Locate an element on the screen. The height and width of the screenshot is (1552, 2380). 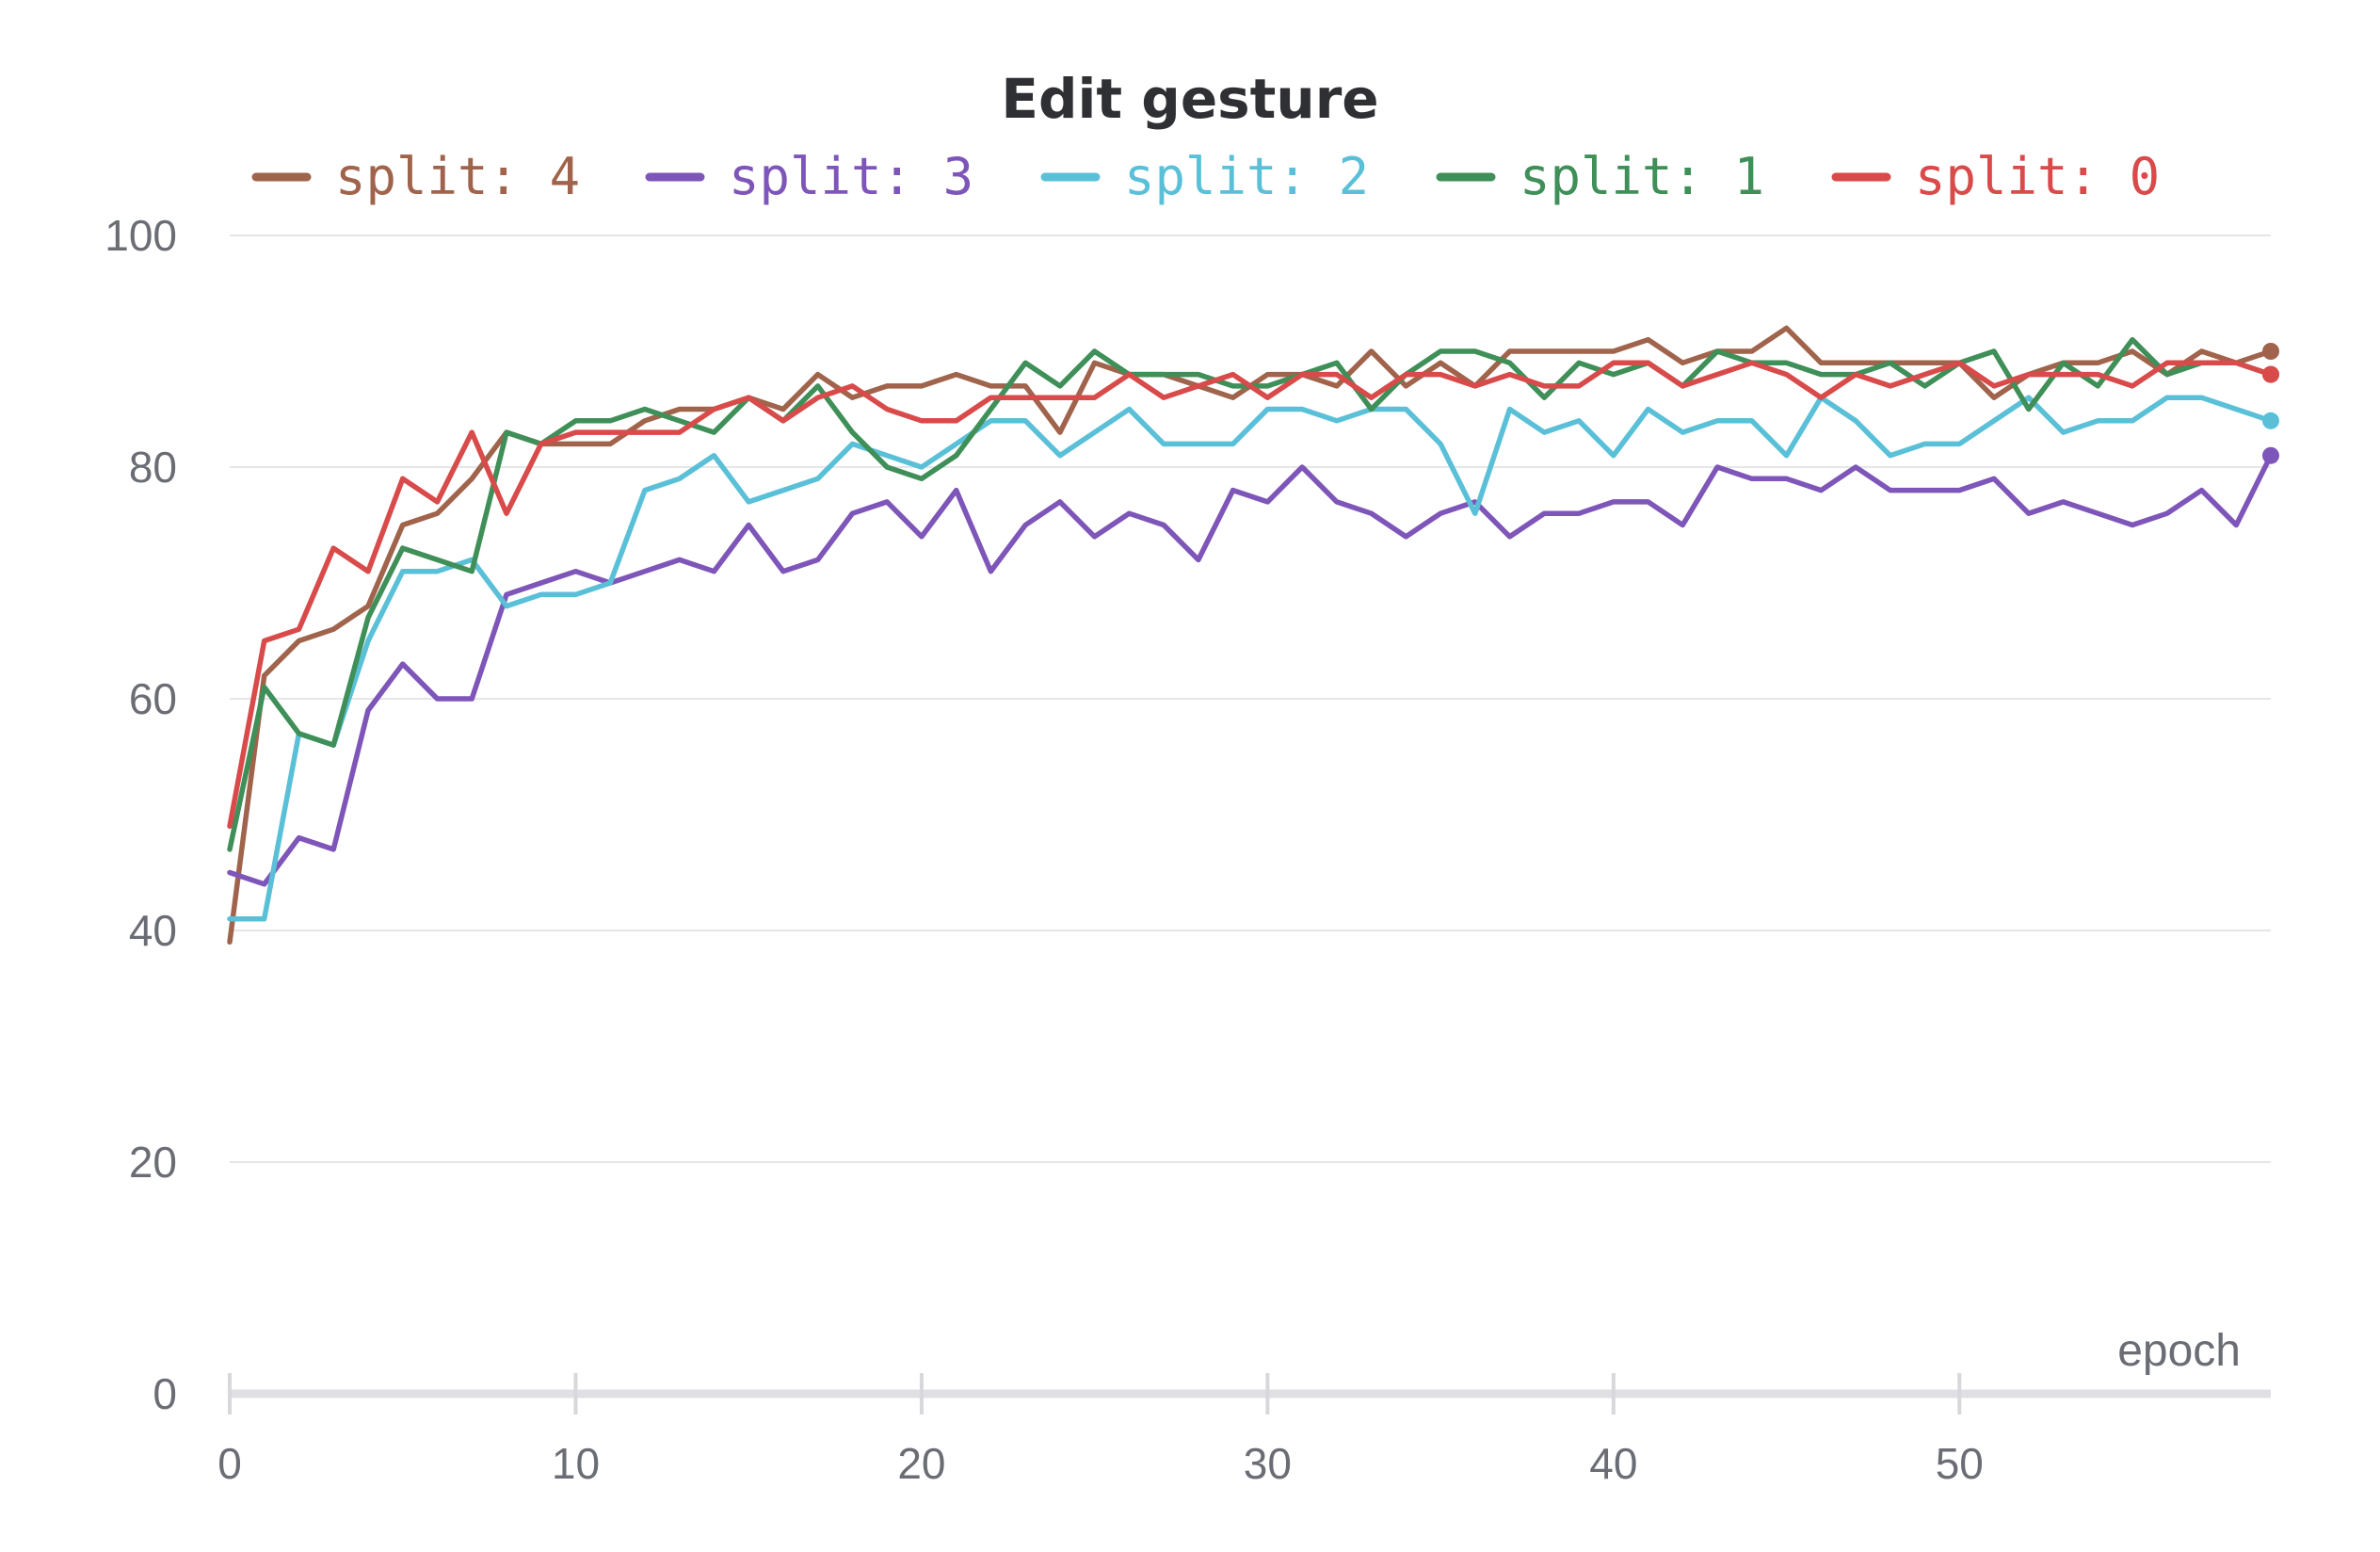
legend-label-0: split: 4 is located at coordinates (458, 176).